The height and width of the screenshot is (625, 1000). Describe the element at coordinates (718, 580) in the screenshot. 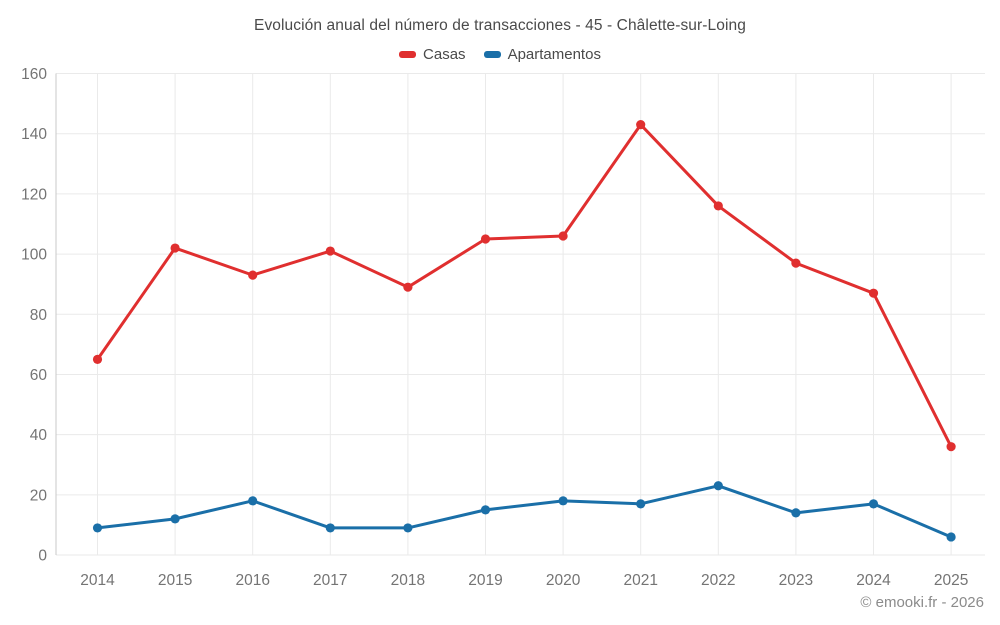

I see `svg-text: 2022` at that location.